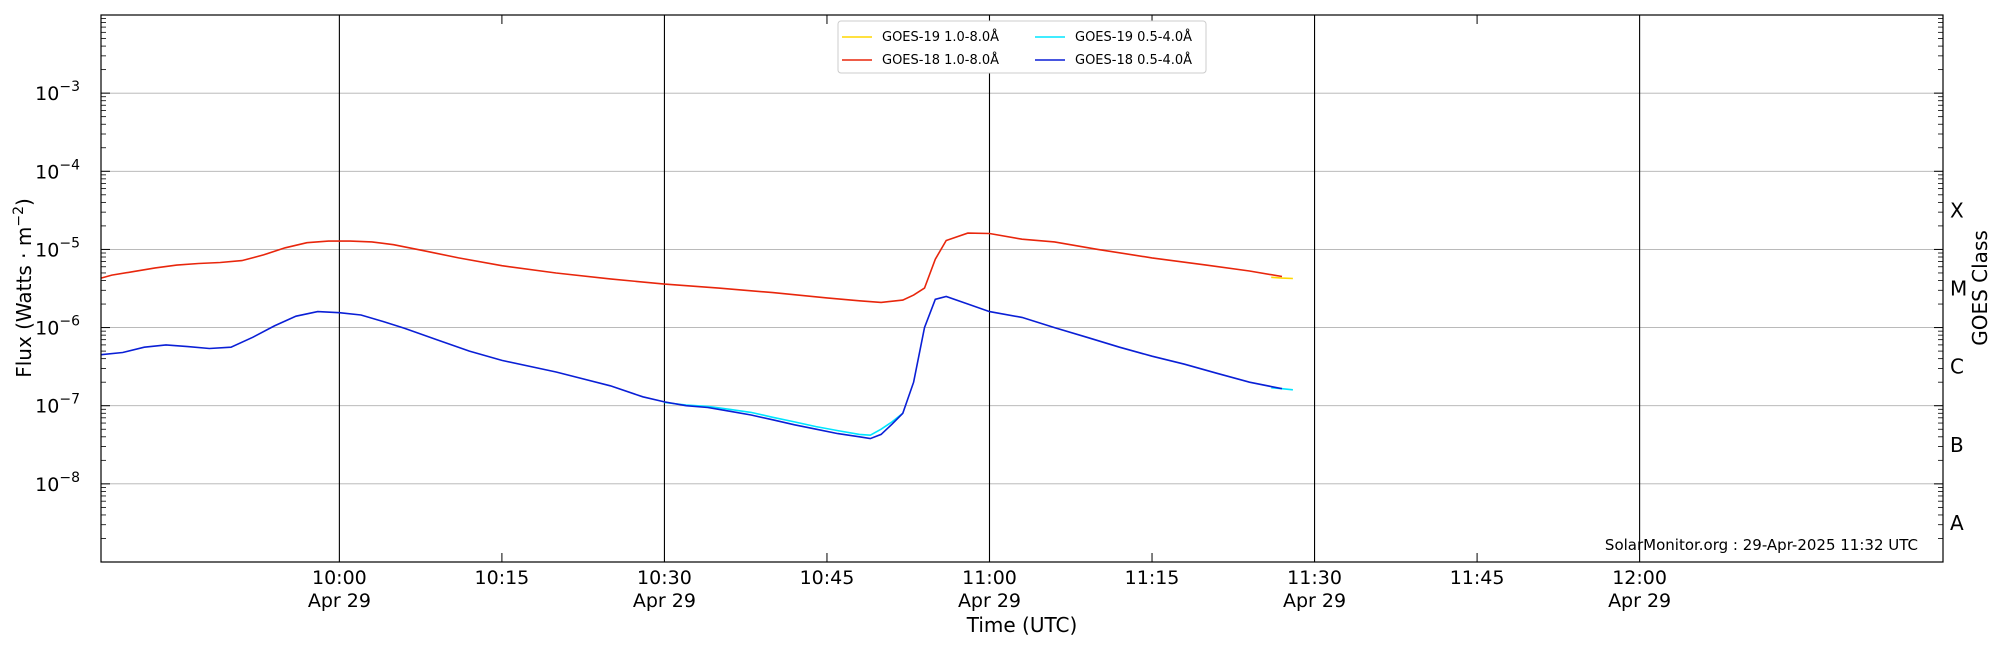 This screenshot has height=650, width=2000. What do you see at coordinates (24, 202) in the screenshot?
I see `y-axis-title-close: )` at bounding box center [24, 202].